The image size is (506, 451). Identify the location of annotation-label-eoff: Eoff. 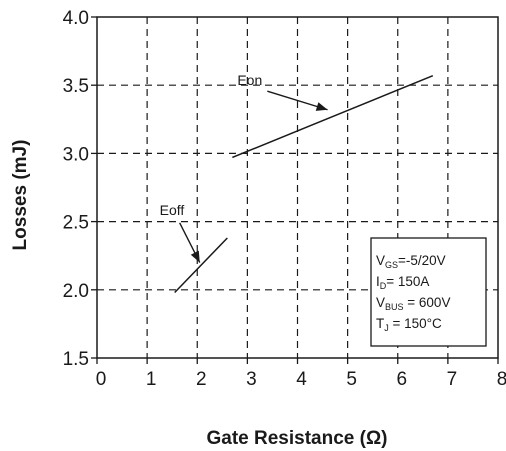
(172, 210).